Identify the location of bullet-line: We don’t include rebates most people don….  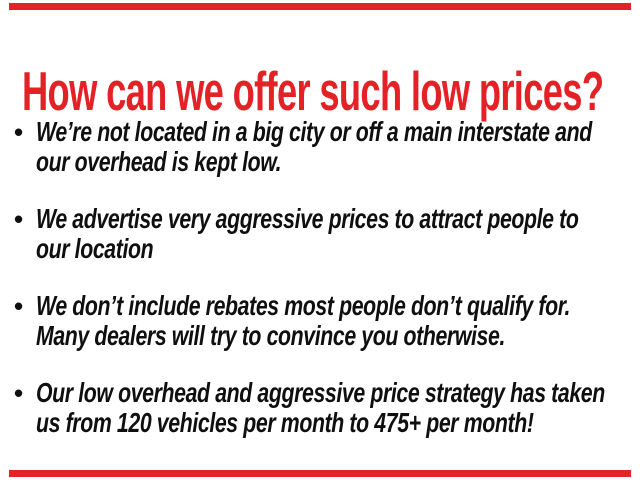
(303, 305).